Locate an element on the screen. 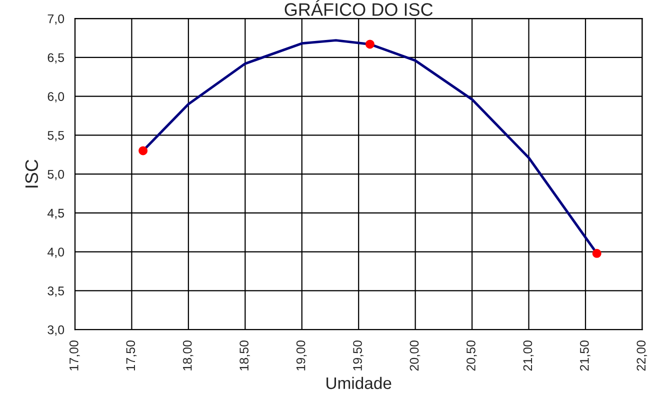 The width and height of the screenshot is (652, 412). y-tick-label: 5,5 is located at coordinates (56, 136).